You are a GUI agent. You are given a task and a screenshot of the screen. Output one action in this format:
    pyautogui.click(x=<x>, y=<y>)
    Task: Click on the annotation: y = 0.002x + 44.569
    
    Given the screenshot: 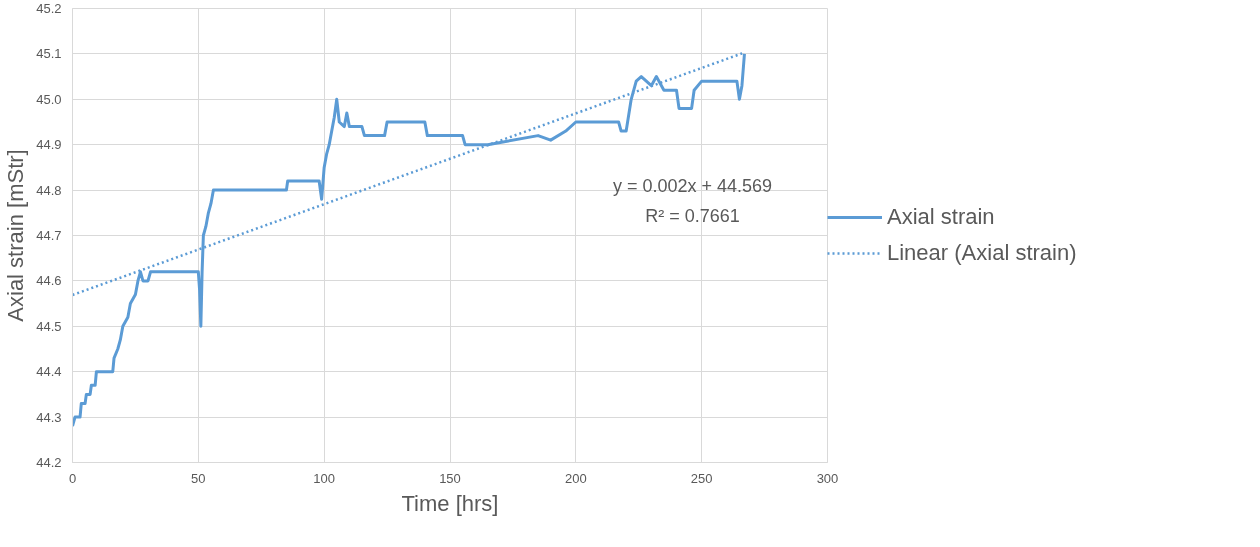 What is the action you would take?
    pyautogui.click(x=692, y=185)
    